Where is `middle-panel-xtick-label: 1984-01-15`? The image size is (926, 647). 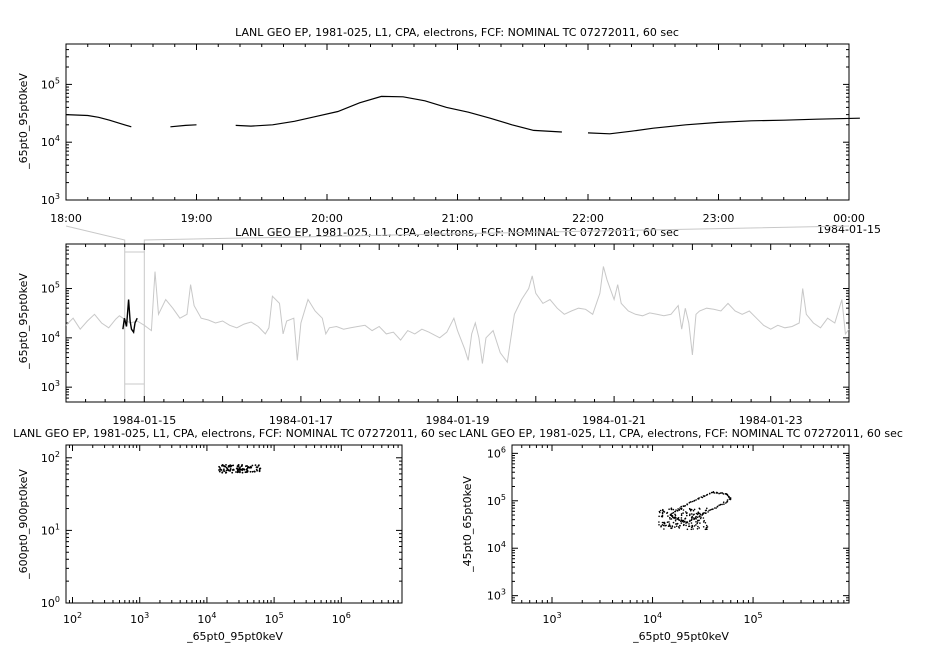 middle-panel-xtick-label: 1984-01-15 is located at coordinates (144, 420).